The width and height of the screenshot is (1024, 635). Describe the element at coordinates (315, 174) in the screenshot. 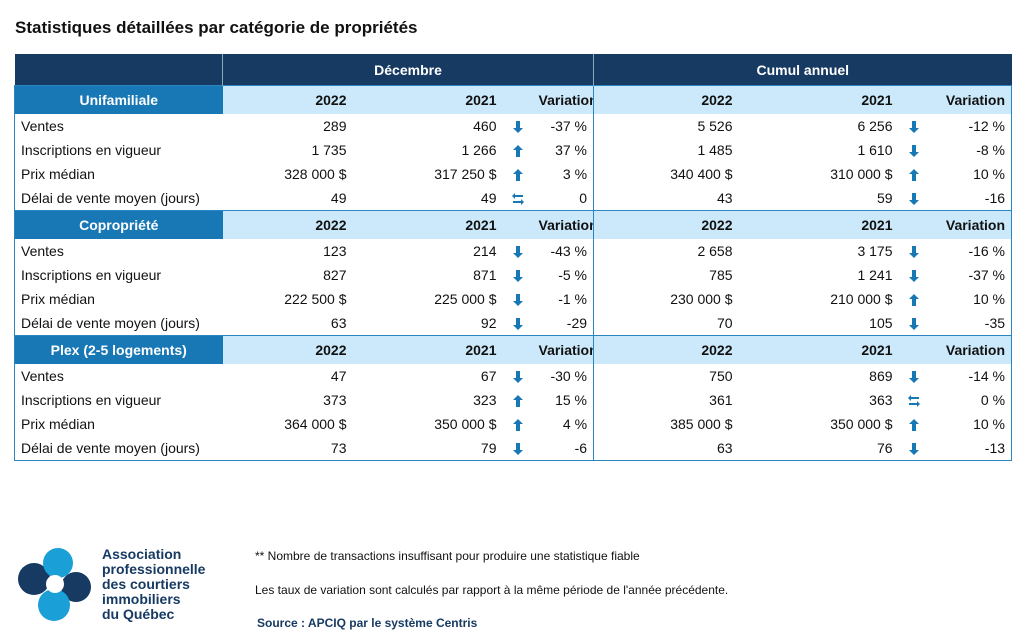

I see `value: 328 000 $` at that location.